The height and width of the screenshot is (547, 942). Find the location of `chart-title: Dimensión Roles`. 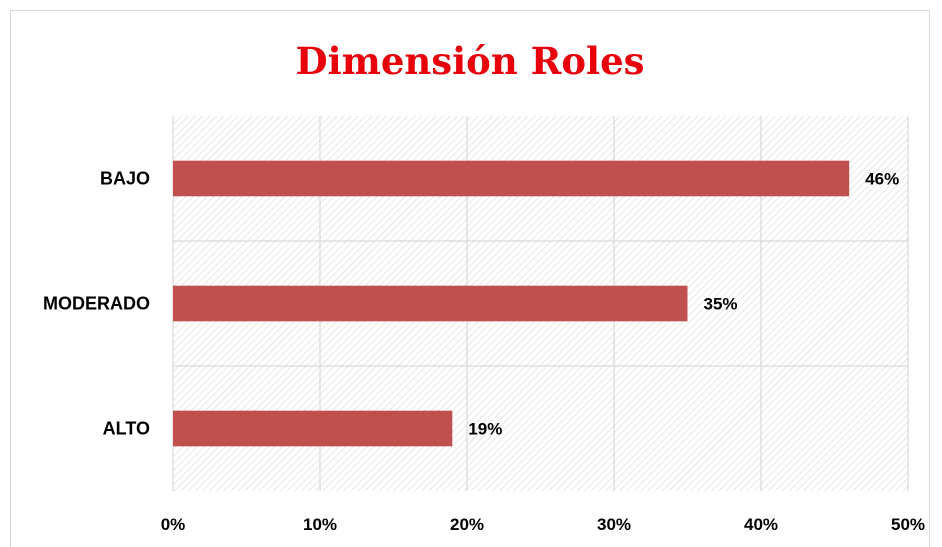

chart-title: Dimensión Roles is located at coordinates (470, 61).